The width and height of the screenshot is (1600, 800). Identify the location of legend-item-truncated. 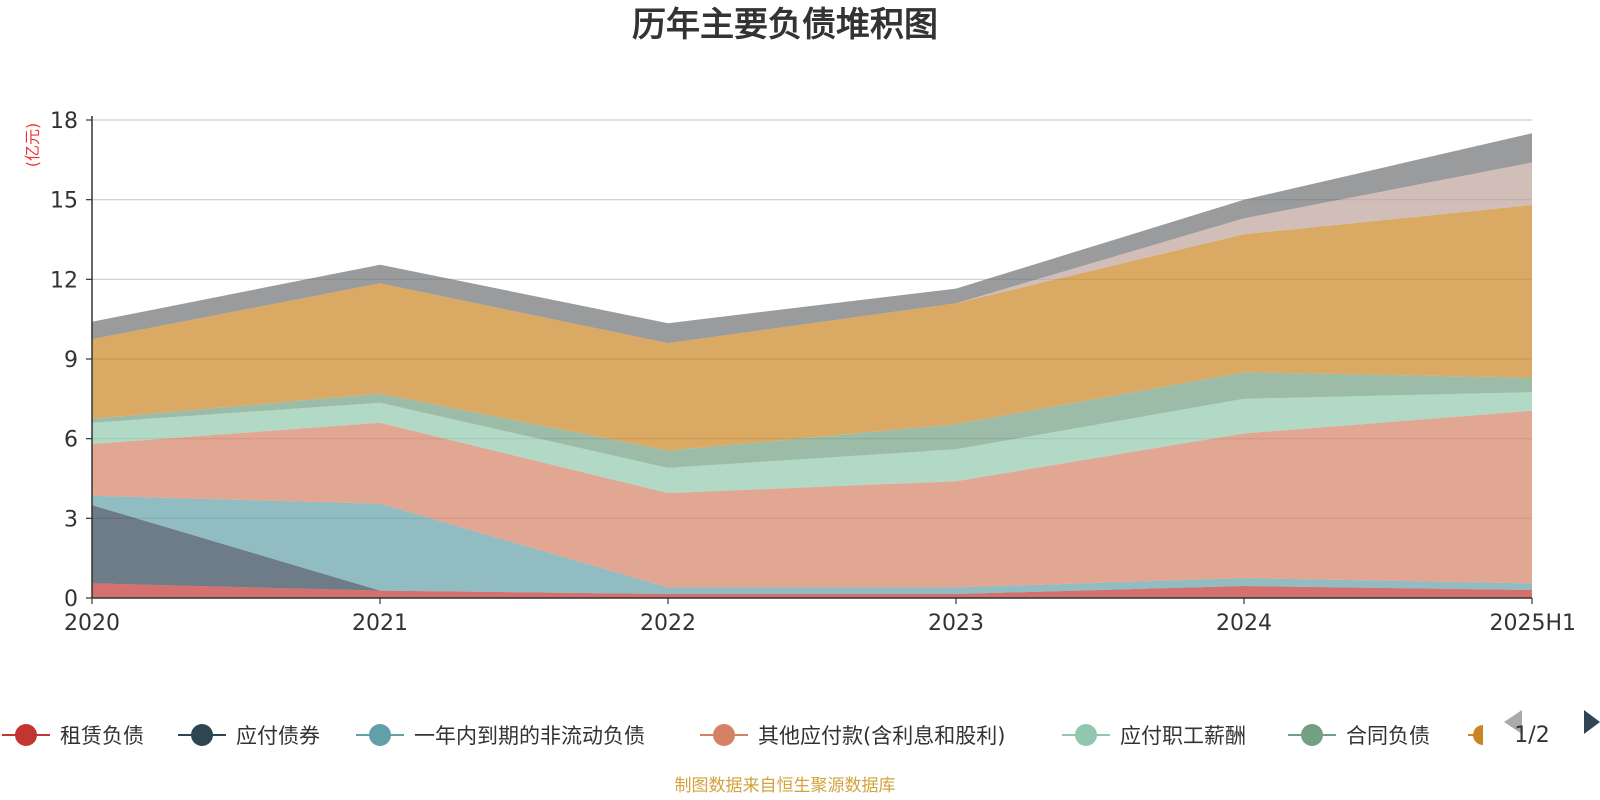
(1475, 735).